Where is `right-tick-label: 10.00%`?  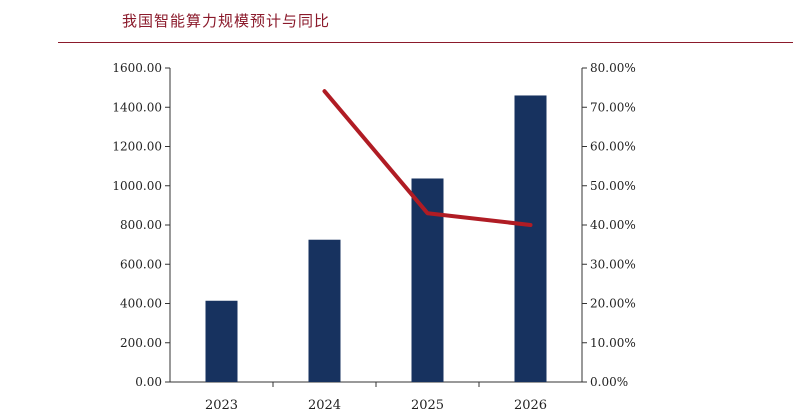
right-tick-label: 10.00% is located at coordinates (613, 343).